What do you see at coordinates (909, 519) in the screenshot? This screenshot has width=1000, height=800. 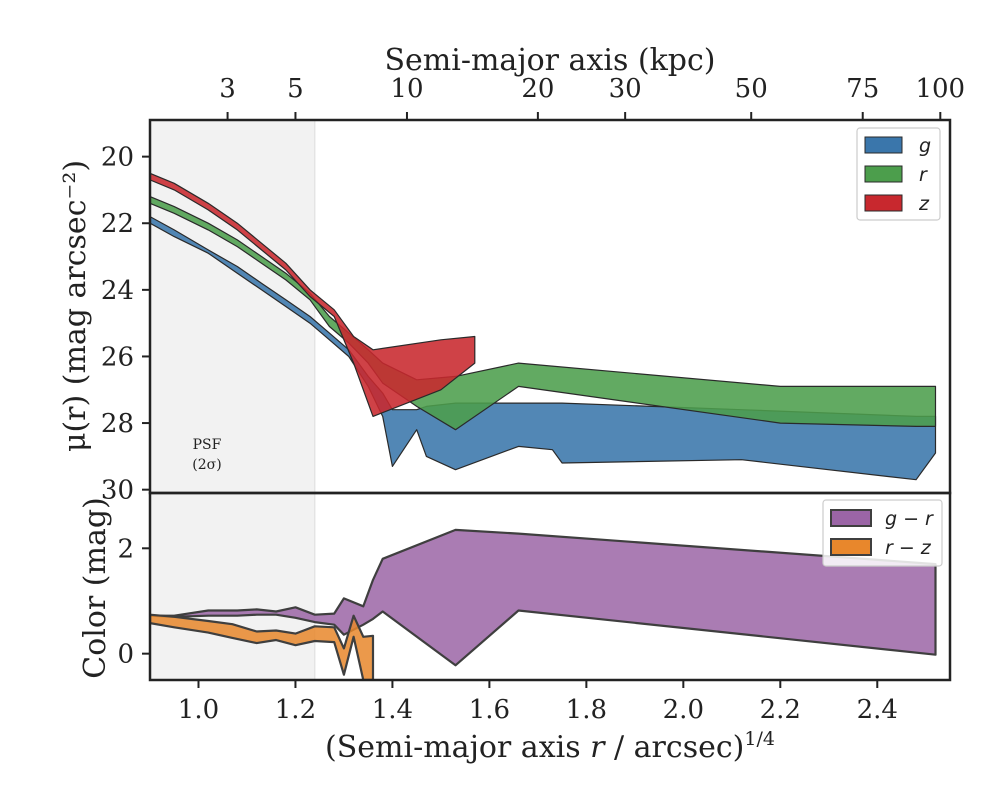 I see `legend-label-g-minus-r: g − r` at bounding box center [909, 519].